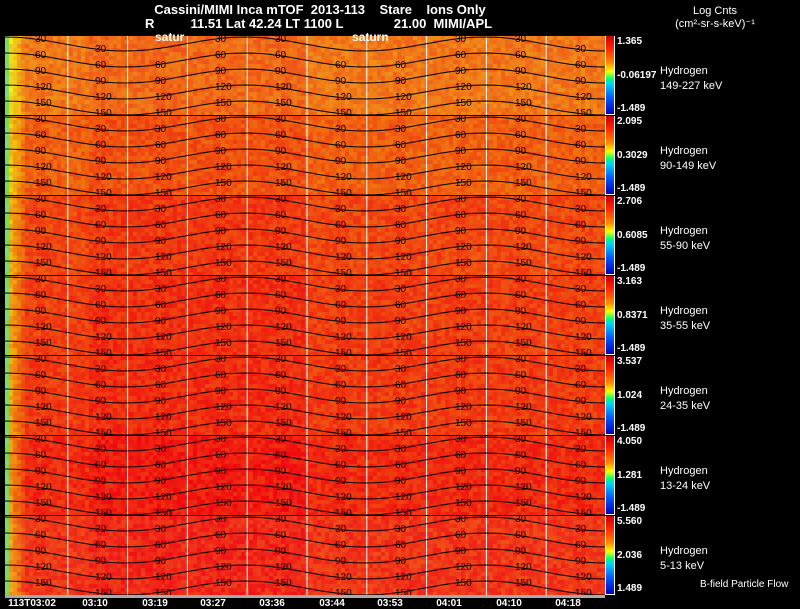 This screenshot has width=800, height=609. Describe the element at coordinates (632, 235) in the screenshot. I see `colorbar-cmid: 0.6085` at that location.